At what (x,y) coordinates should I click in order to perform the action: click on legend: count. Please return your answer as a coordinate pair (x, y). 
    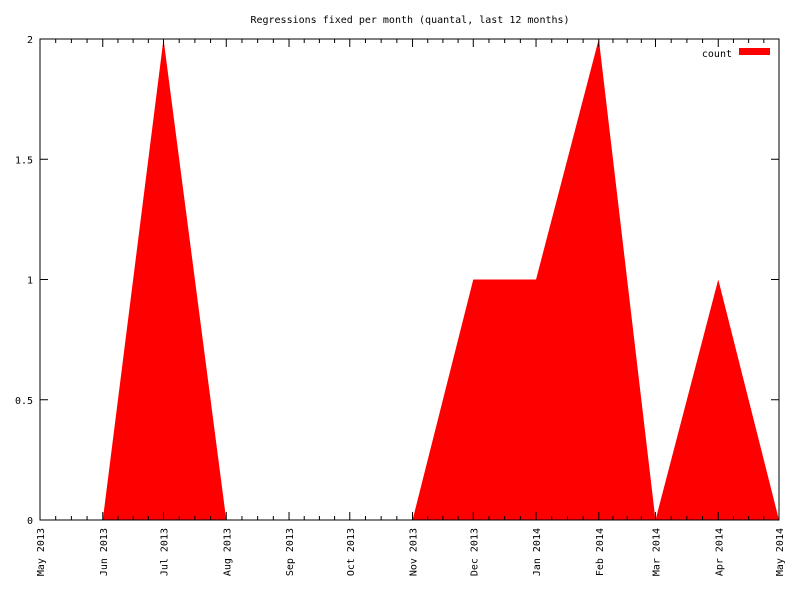
    Looking at the image, I should click on (736, 54).